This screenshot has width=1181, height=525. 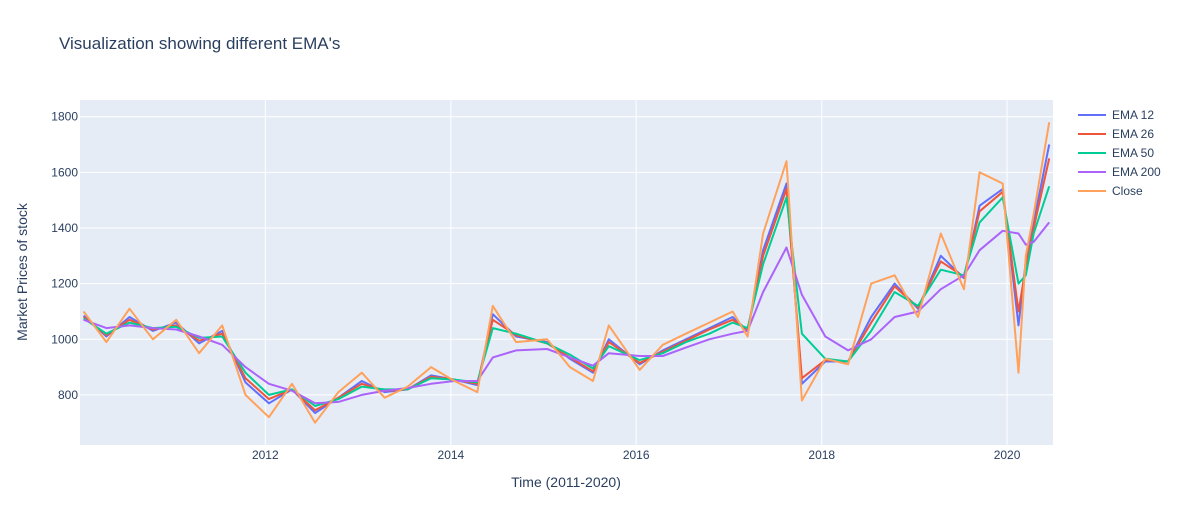 I want to click on y-tick-label: 1800, so click(x=64, y=117).